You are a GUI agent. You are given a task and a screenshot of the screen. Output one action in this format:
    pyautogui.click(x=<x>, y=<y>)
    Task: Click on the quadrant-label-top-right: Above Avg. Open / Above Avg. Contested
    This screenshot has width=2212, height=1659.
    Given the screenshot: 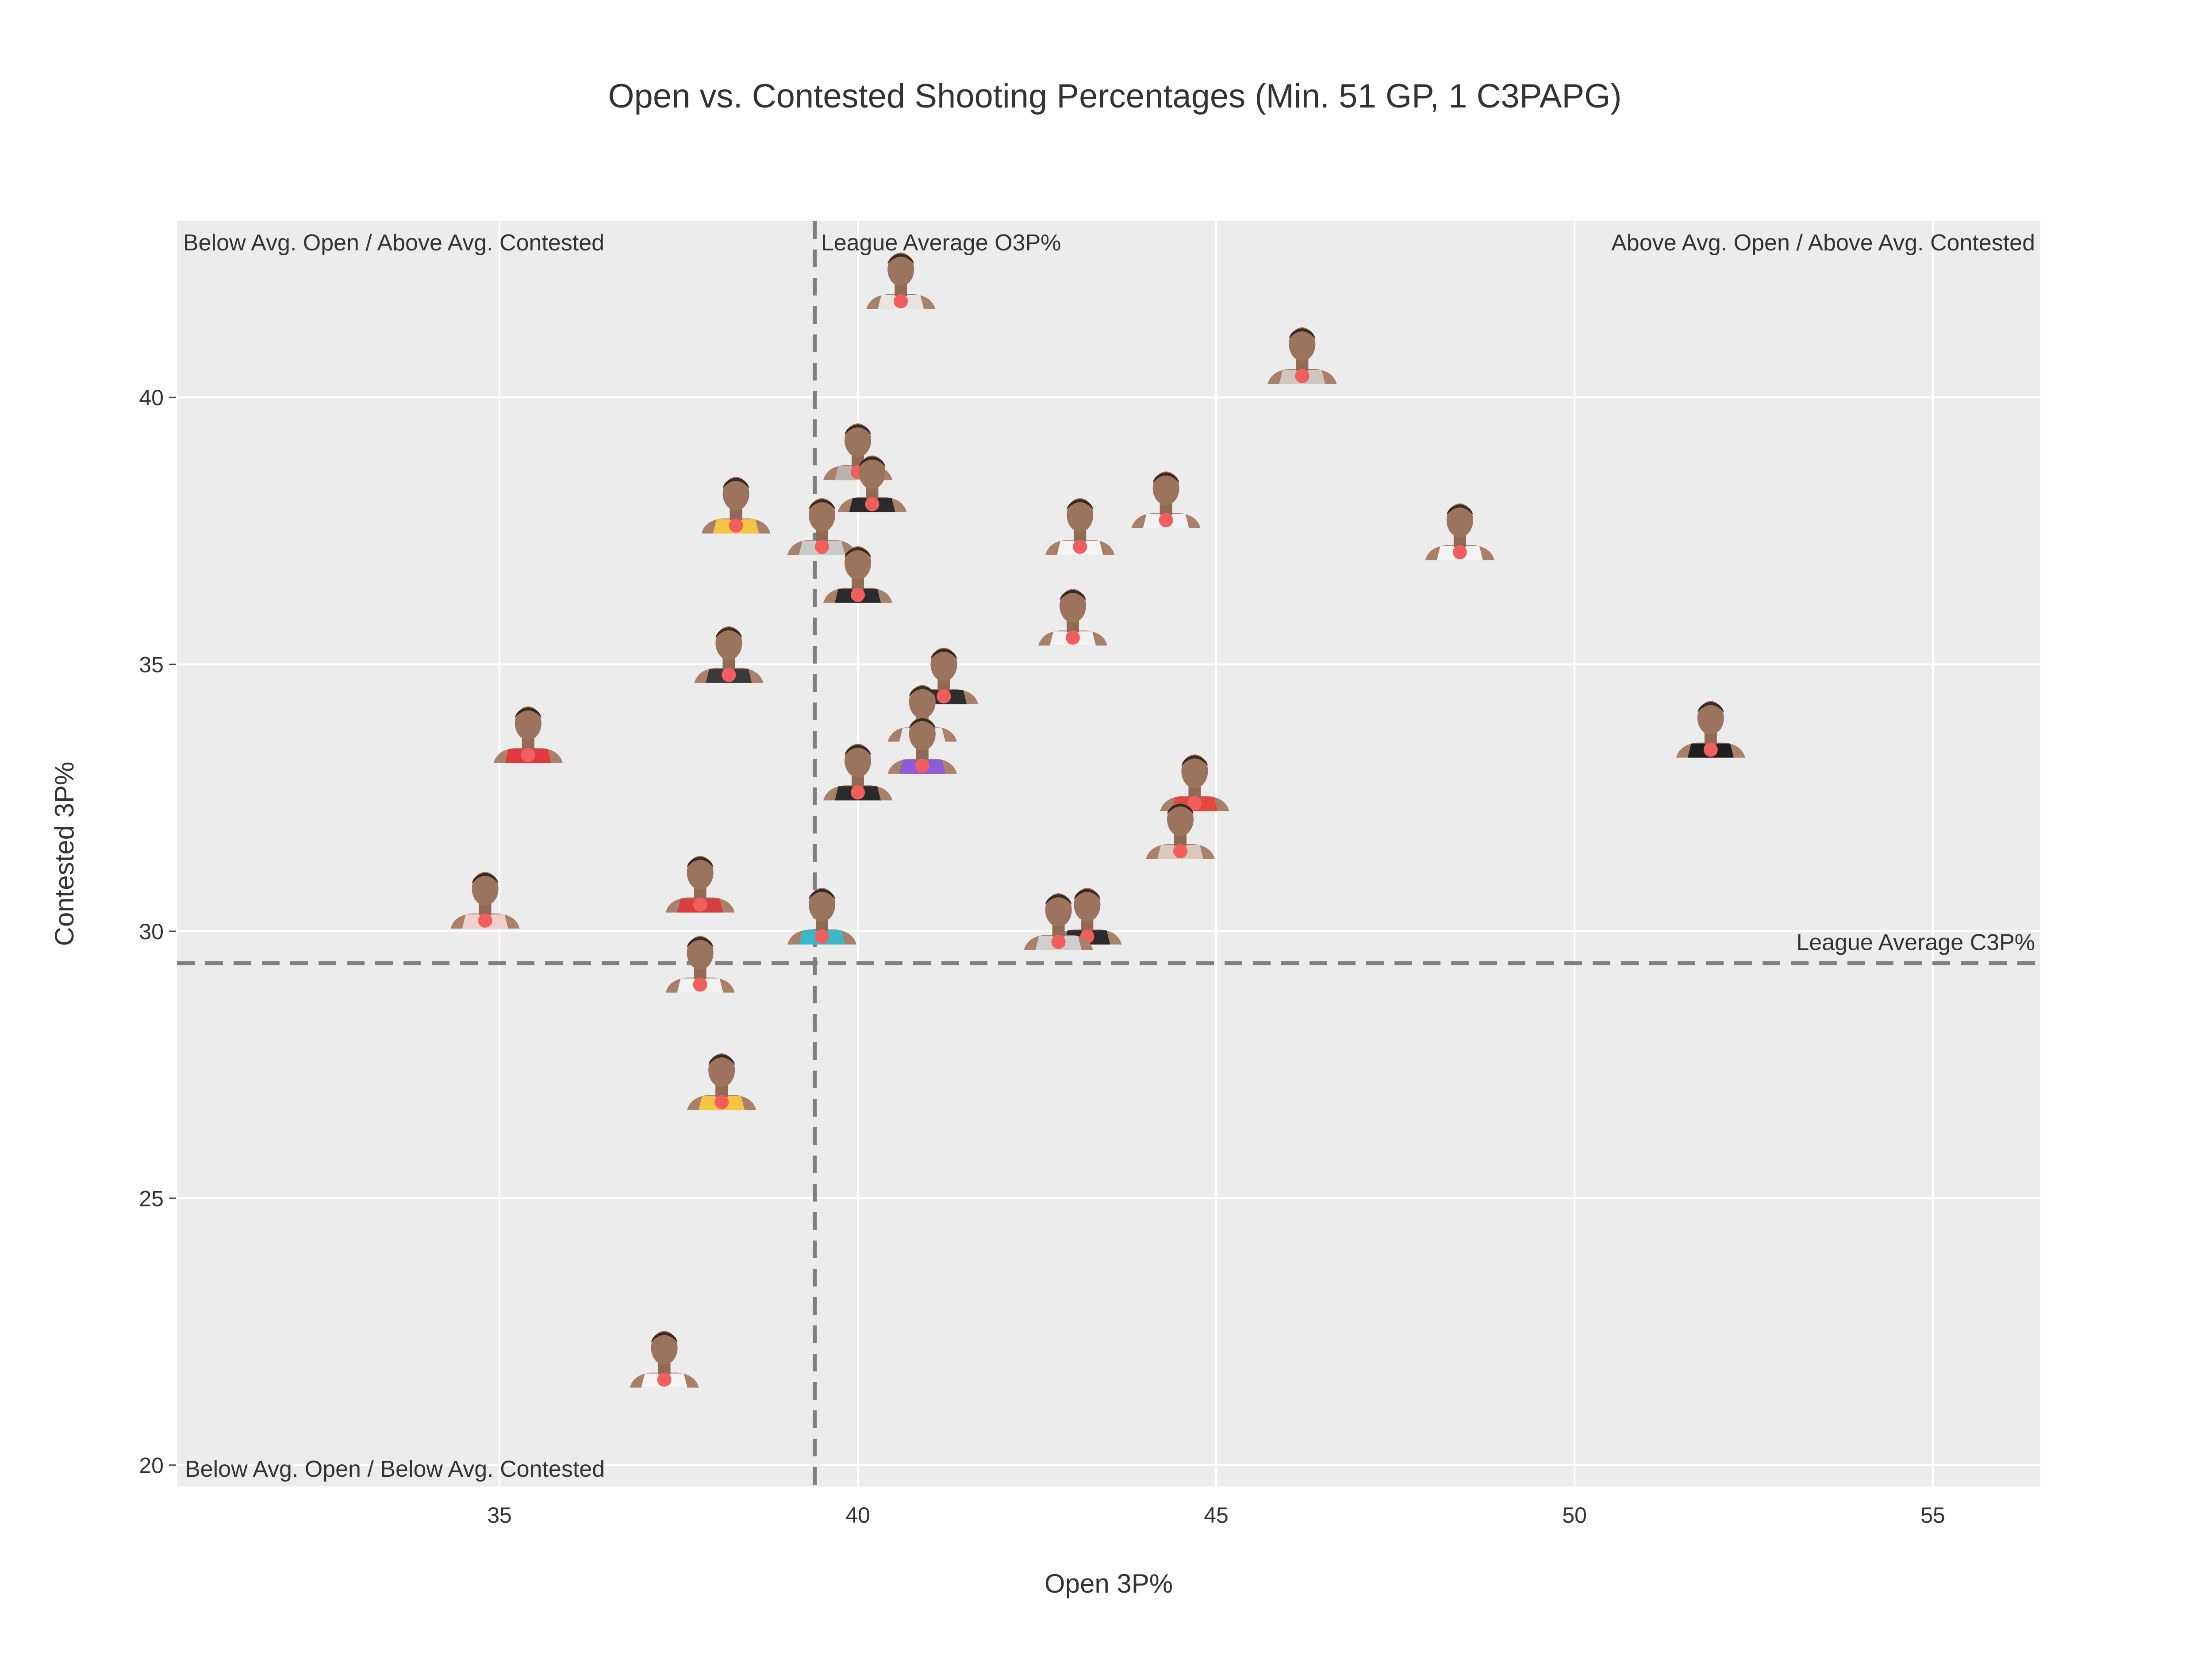 What is the action you would take?
    pyautogui.click(x=1823, y=243)
    